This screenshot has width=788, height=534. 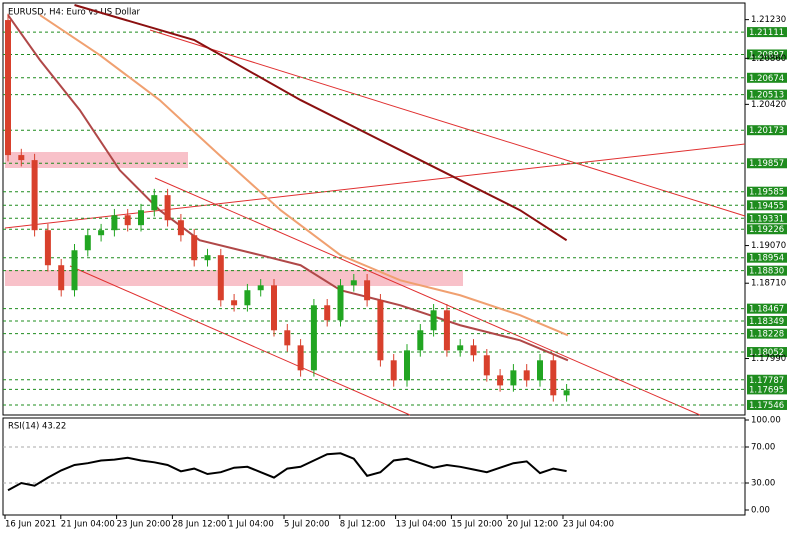 What do you see at coordinates (760, 511) in the screenshot?
I see `y-tick-label: 0.00` at bounding box center [760, 511].